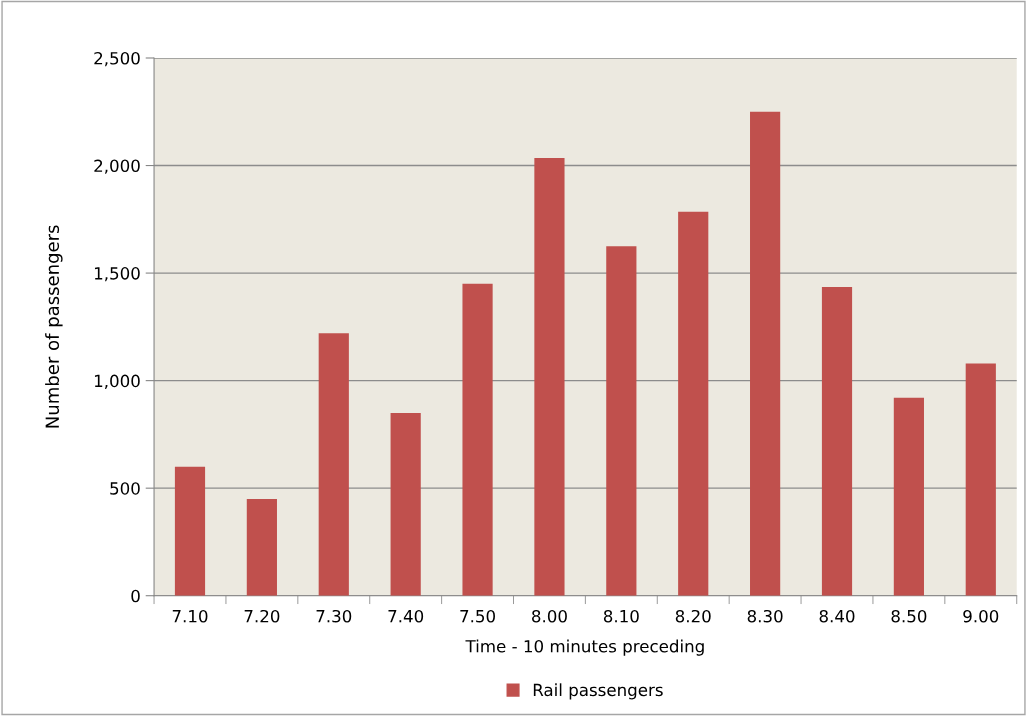 The image size is (1027, 716). I want to click on x-tick-label: 8.10, so click(621, 616).